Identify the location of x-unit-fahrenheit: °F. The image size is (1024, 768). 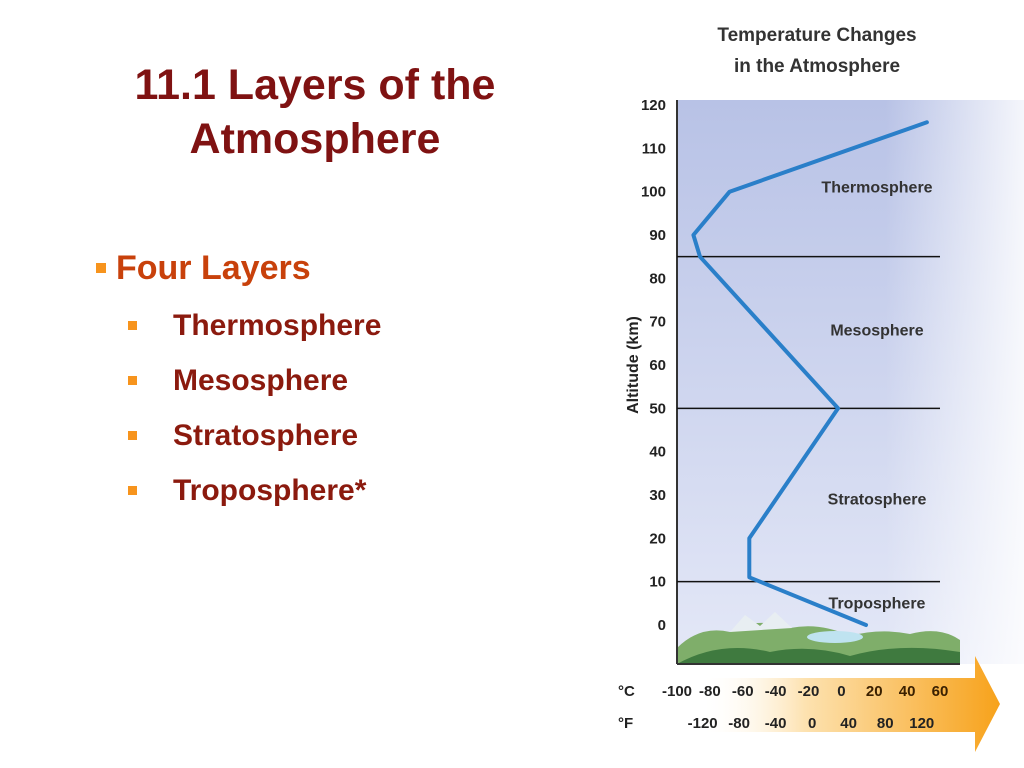
(625, 723).